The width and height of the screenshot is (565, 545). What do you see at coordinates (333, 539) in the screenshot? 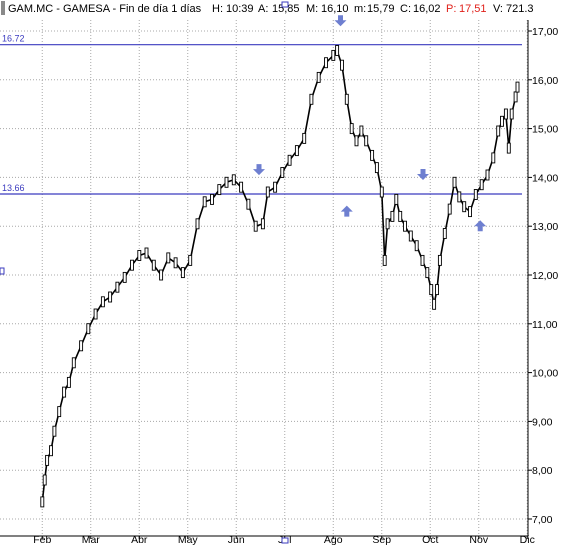
I see `x-tick-label: Ago` at bounding box center [333, 539].